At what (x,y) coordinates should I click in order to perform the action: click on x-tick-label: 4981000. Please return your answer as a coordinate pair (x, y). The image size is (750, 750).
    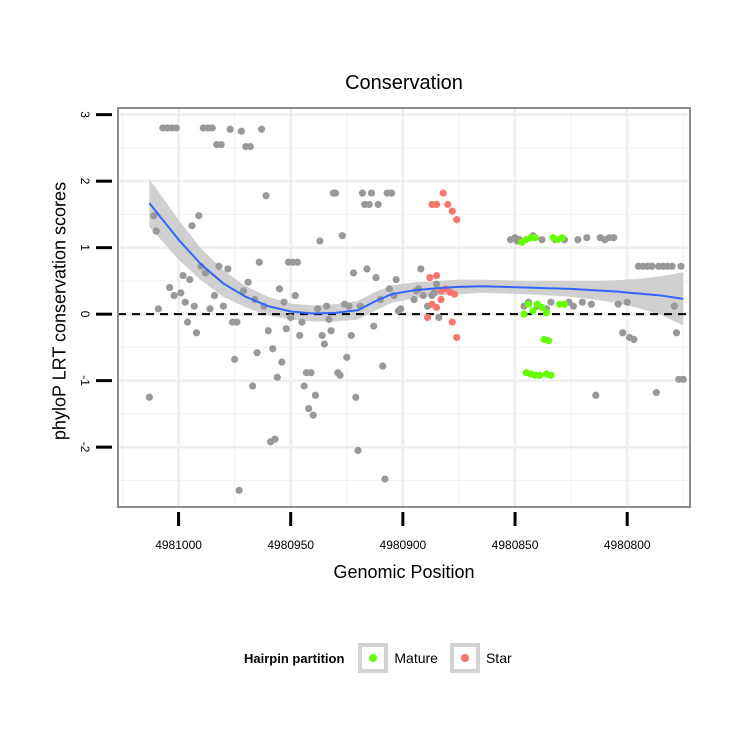
    Looking at the image, I should click on (178, 545).